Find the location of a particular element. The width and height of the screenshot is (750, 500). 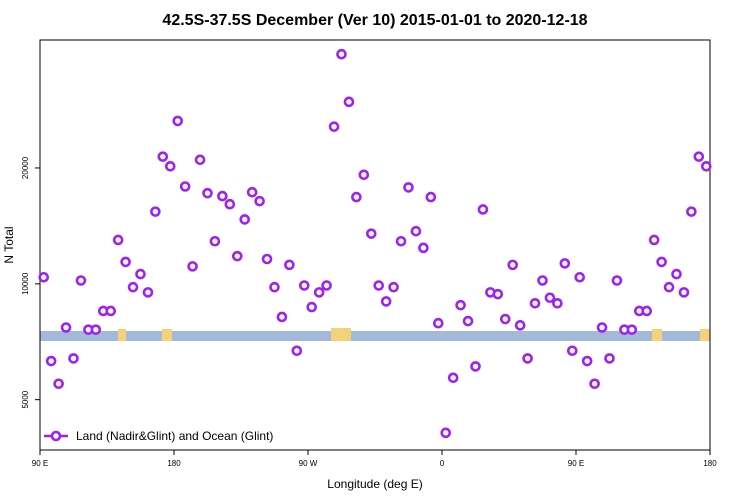

y-tick-label: 20000 is located at coordinates (25, 167).